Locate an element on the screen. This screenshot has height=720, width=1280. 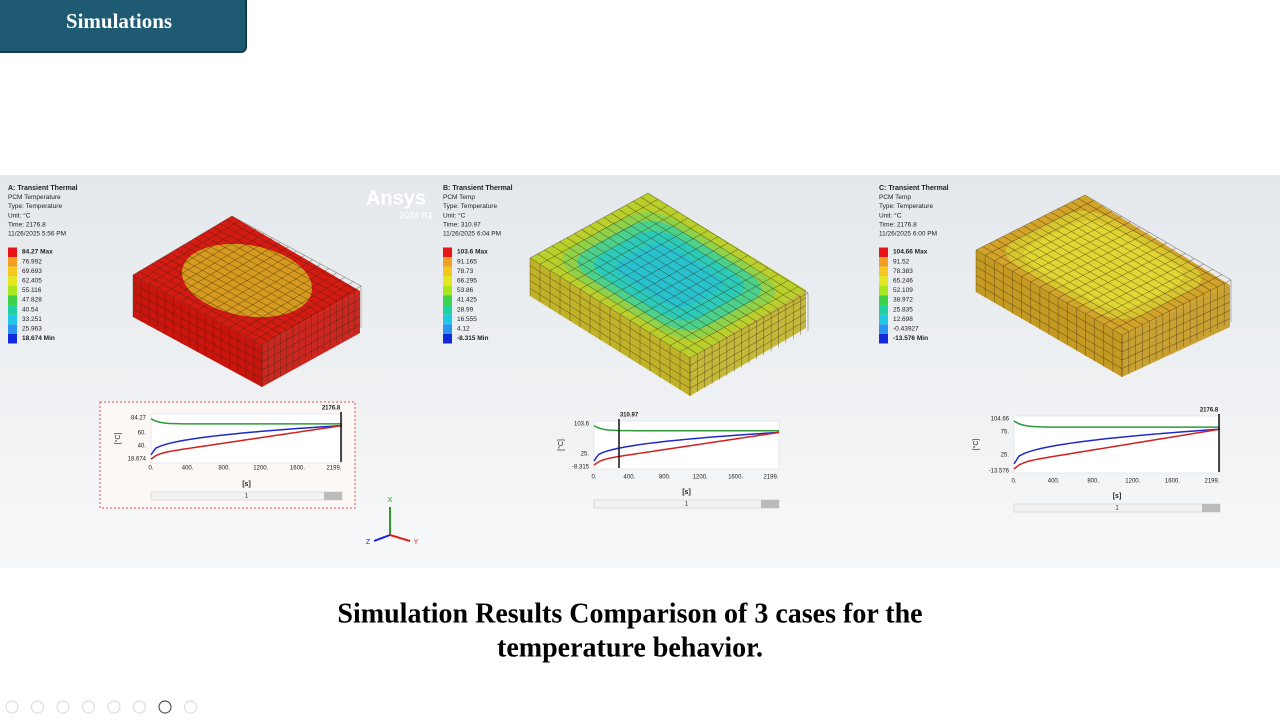
label: -8.315 is located at coordinates (581, 468).